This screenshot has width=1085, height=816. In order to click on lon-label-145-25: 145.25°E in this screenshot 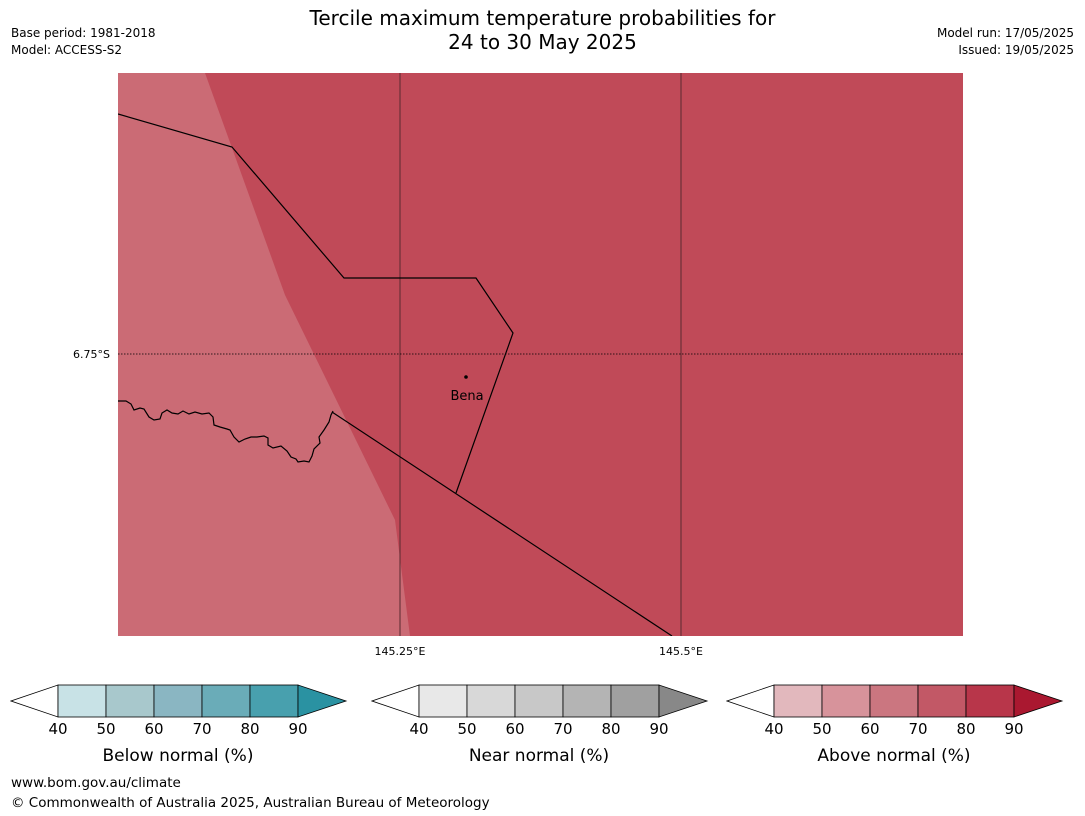, I will do `click(400, 651)`.